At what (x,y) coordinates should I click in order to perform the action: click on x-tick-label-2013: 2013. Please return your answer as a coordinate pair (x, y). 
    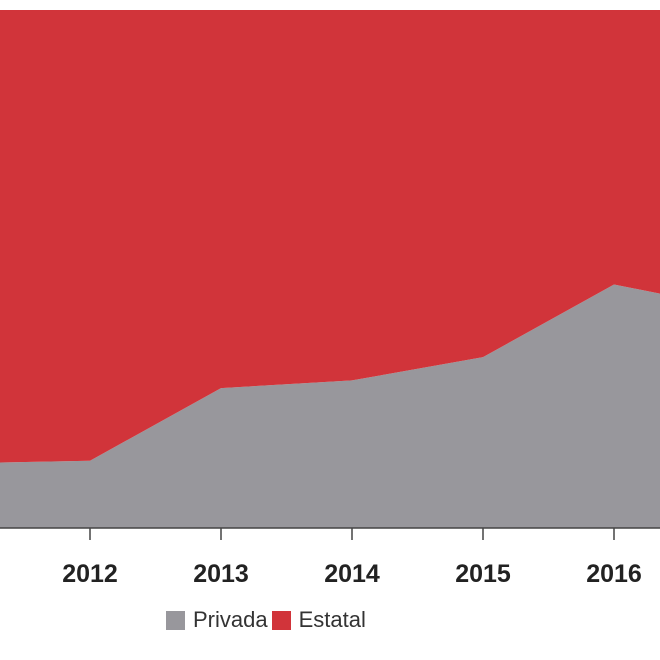
    Looking at the image, I should click on (221, 574).